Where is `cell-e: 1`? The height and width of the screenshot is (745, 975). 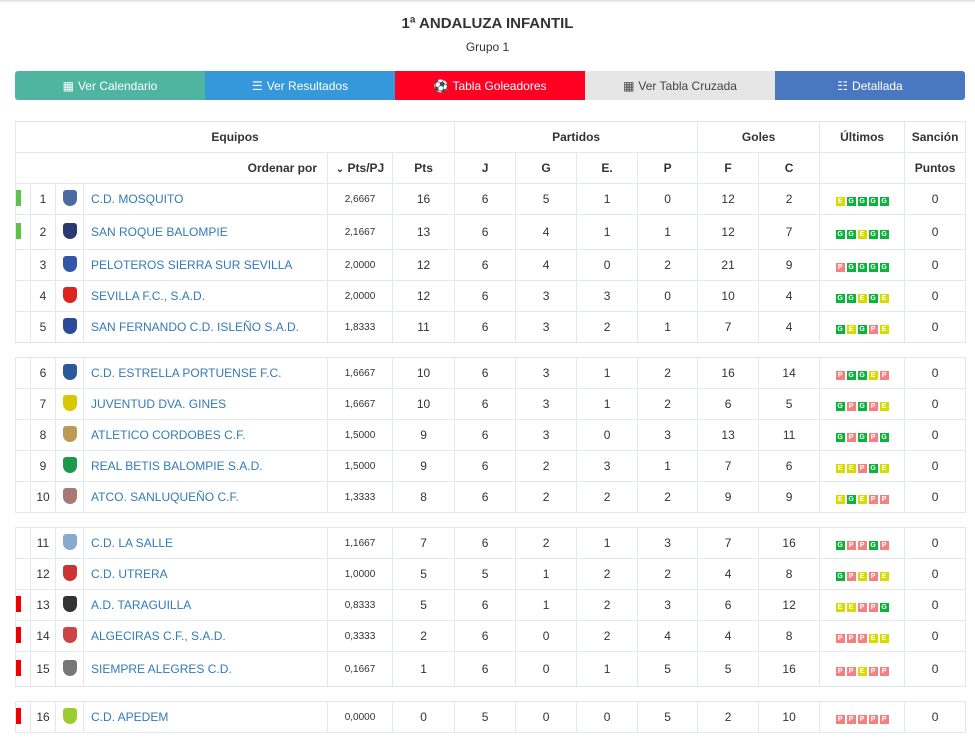 cell-e: 1 is located at coordinates (607, 199).